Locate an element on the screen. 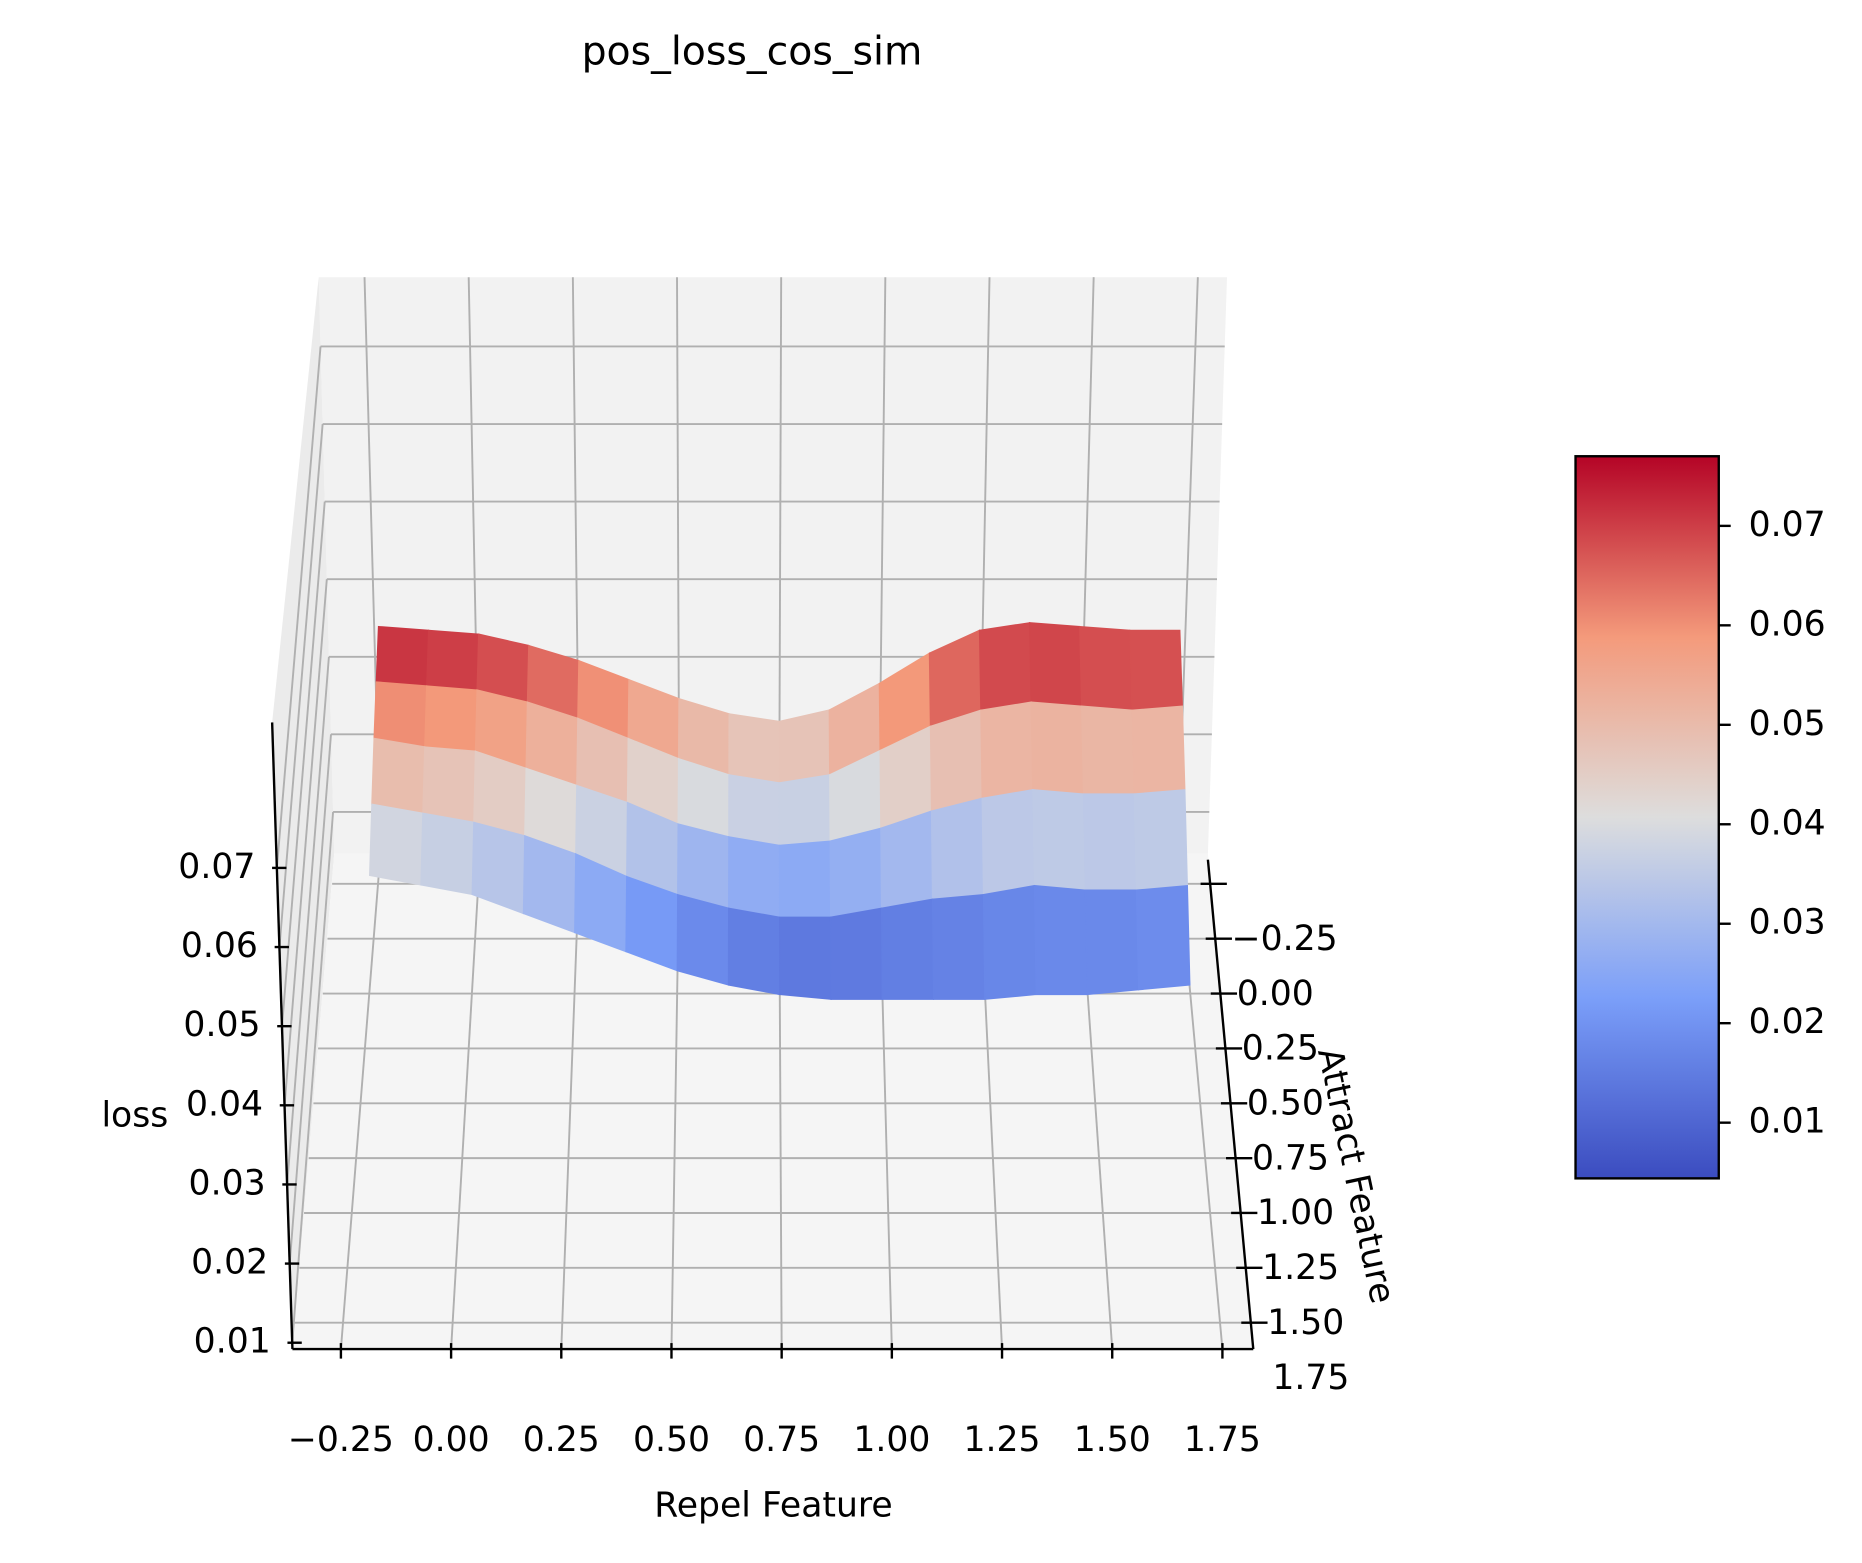 The height and width of the screenshot is (1563, 1862). y-tick-label: 1.00 is located at coordinates (1295, 1213).